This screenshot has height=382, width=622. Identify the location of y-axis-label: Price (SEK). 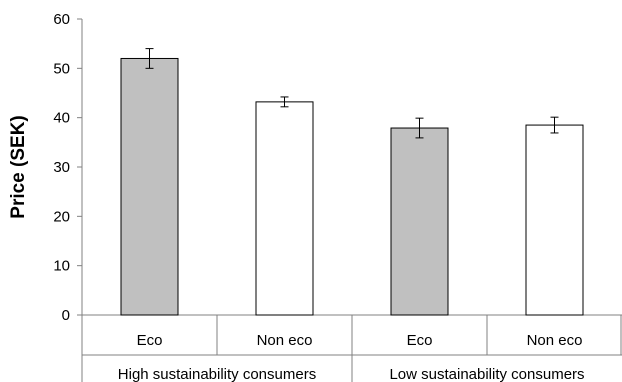
(18, 166).